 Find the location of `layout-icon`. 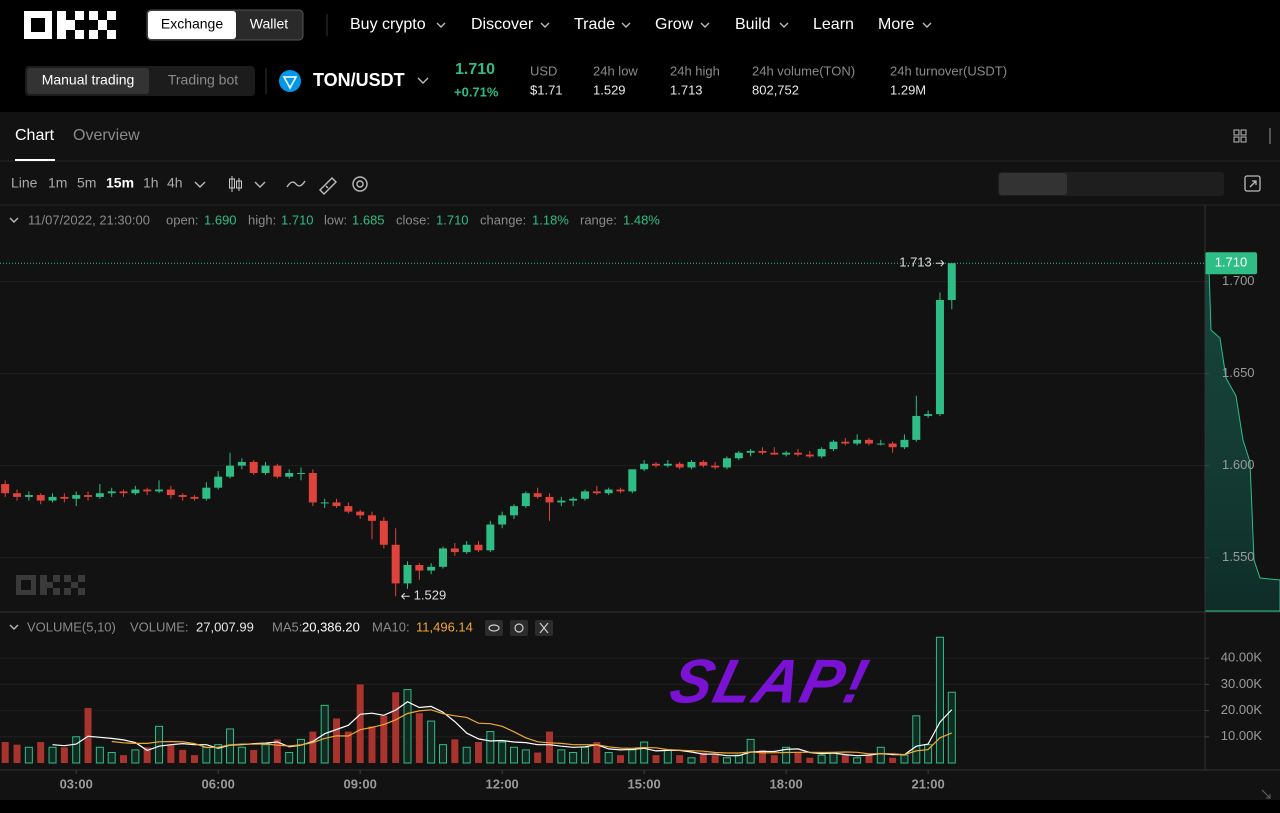

layout-icon is located at coordinates (1240, 136).